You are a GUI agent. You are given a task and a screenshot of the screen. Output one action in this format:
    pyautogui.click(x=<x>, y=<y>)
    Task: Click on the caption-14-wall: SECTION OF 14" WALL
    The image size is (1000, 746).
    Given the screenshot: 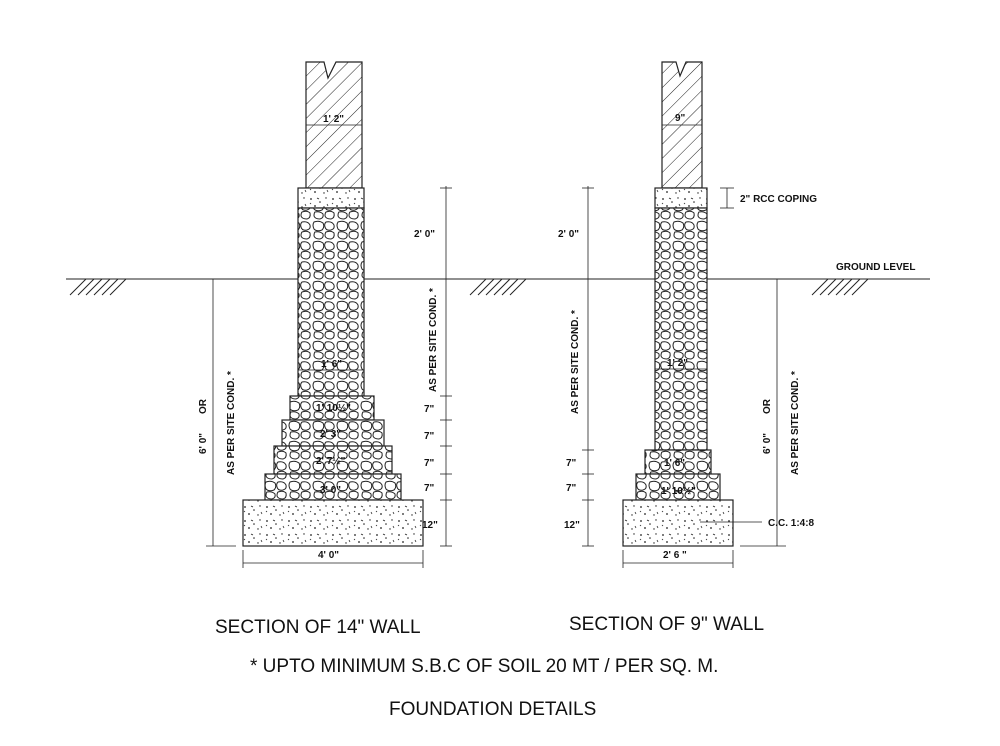 What is the action you would take?
    pyautogui.click(x=318, y=627)
    